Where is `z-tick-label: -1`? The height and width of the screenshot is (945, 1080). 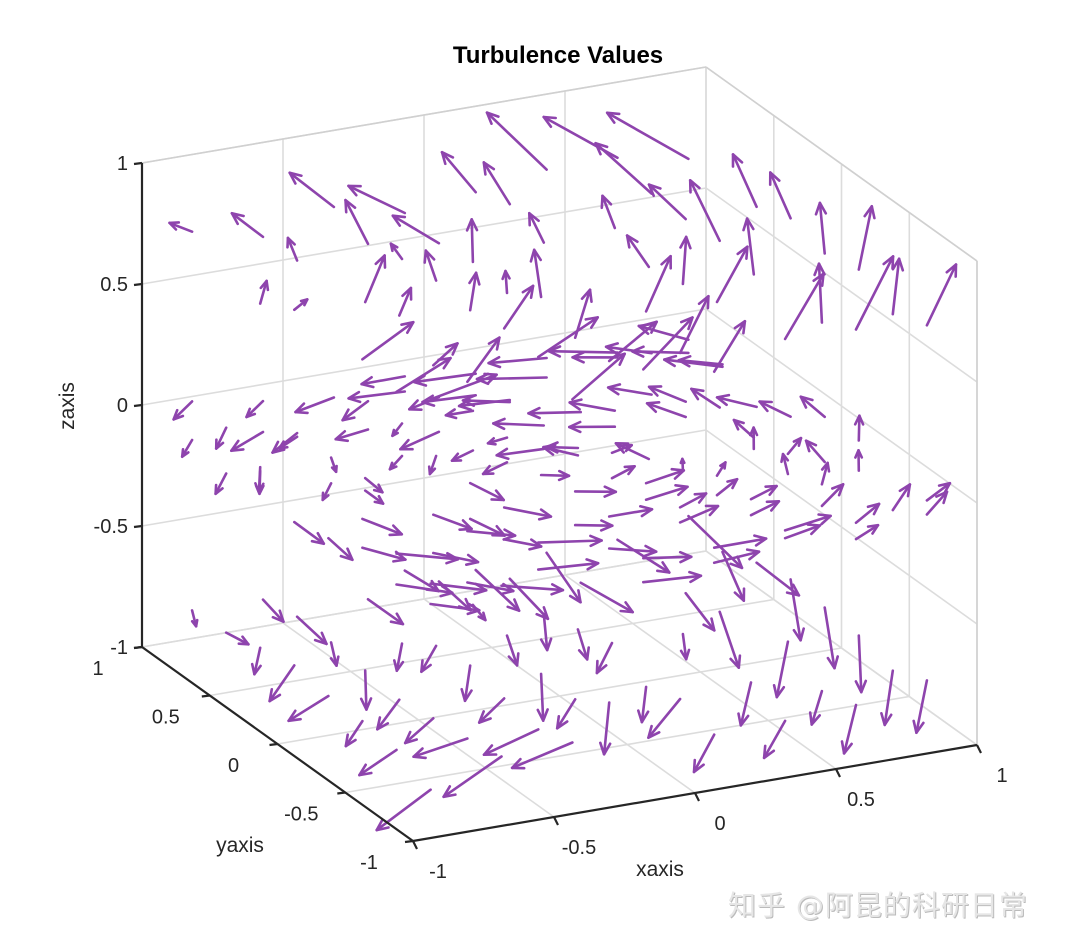
z-tick-label: -1 is located at coordinates (119, 648).